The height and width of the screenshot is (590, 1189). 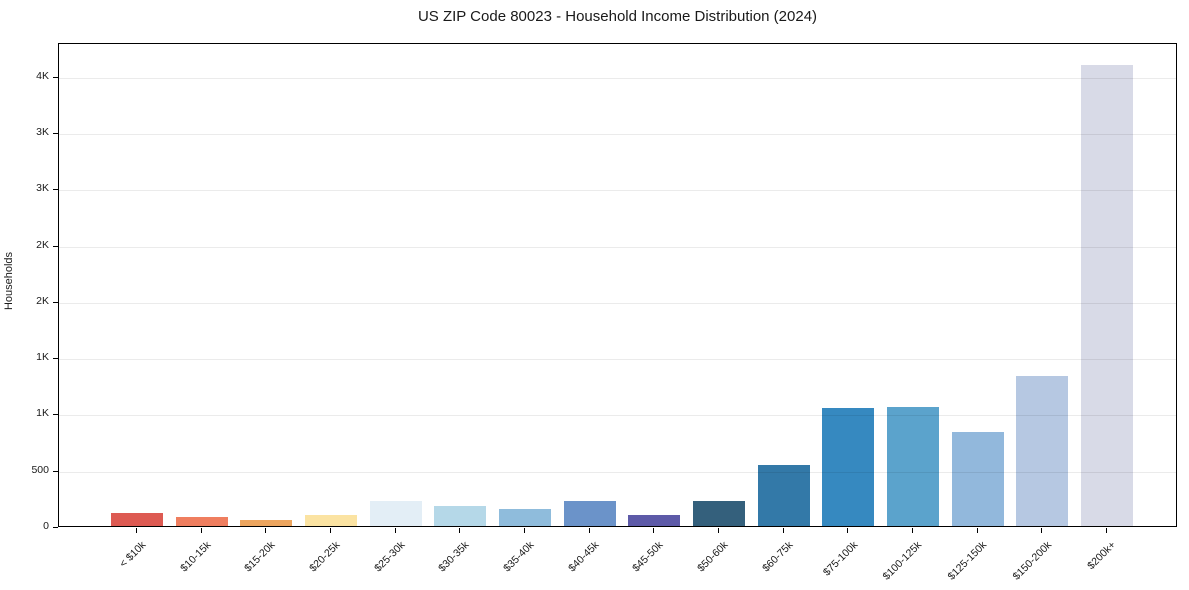 I want to click on bar-$15-20k, so click(x=266, y=523).